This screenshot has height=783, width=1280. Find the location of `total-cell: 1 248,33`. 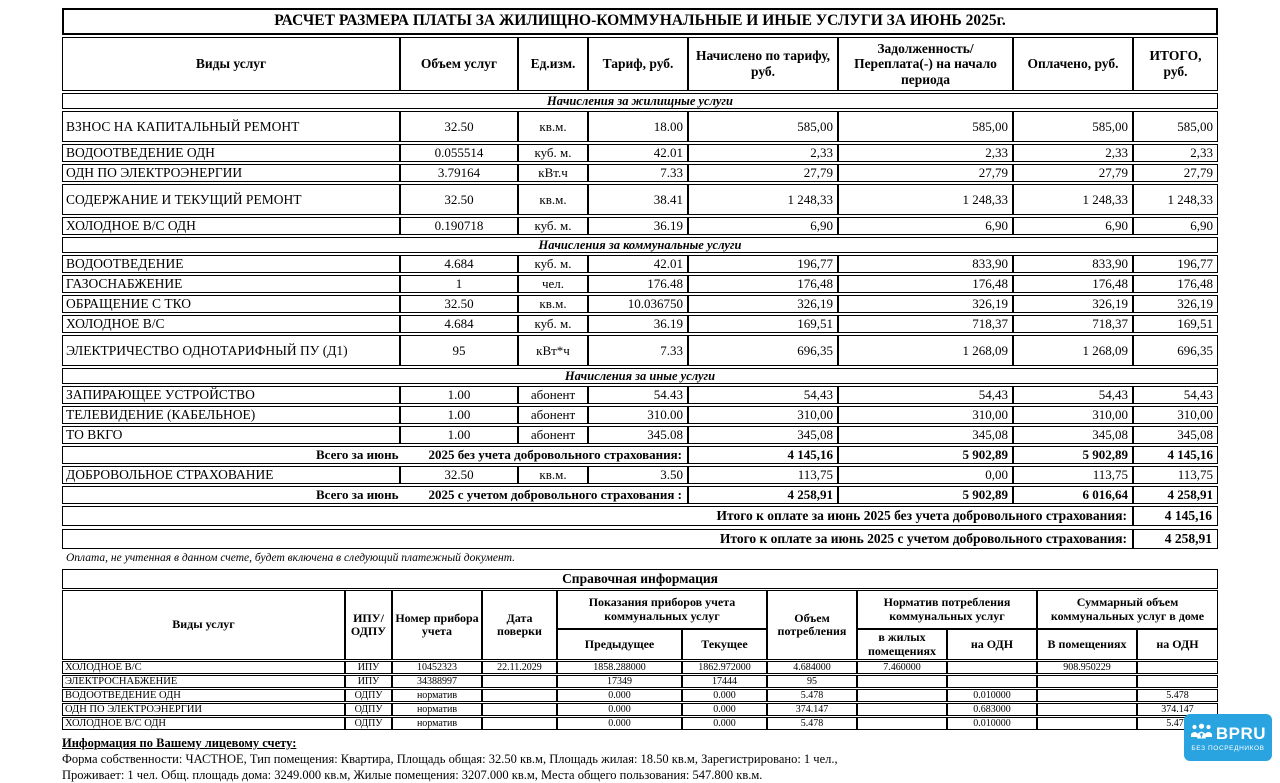

total-cell: 1 248,33 is located at coordinates (1175, 199).